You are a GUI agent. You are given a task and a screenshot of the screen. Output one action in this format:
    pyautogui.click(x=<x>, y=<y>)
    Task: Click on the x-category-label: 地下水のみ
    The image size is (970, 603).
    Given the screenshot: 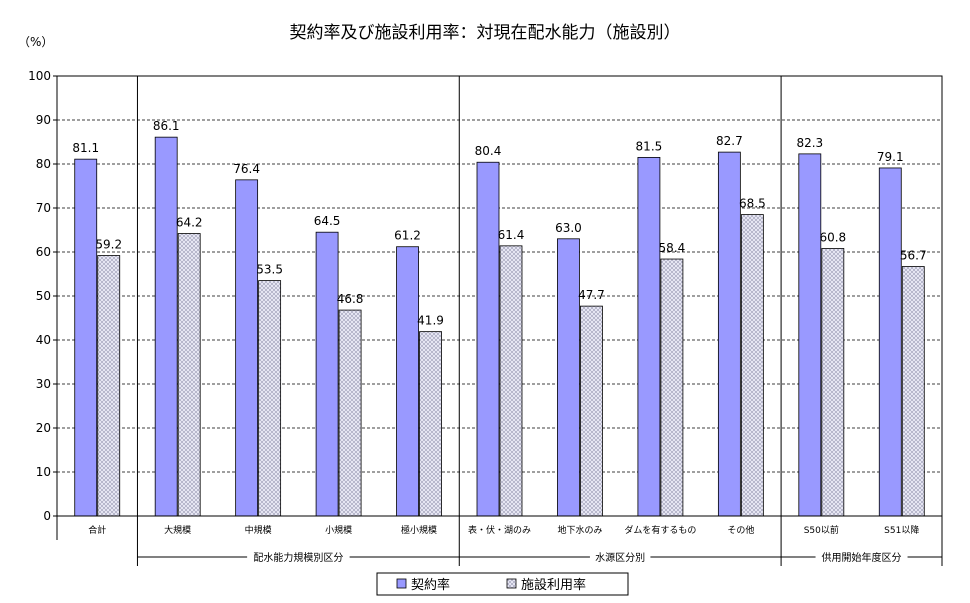 What is the action you would take?
    pyautogui.click(x=579, y=530)
    